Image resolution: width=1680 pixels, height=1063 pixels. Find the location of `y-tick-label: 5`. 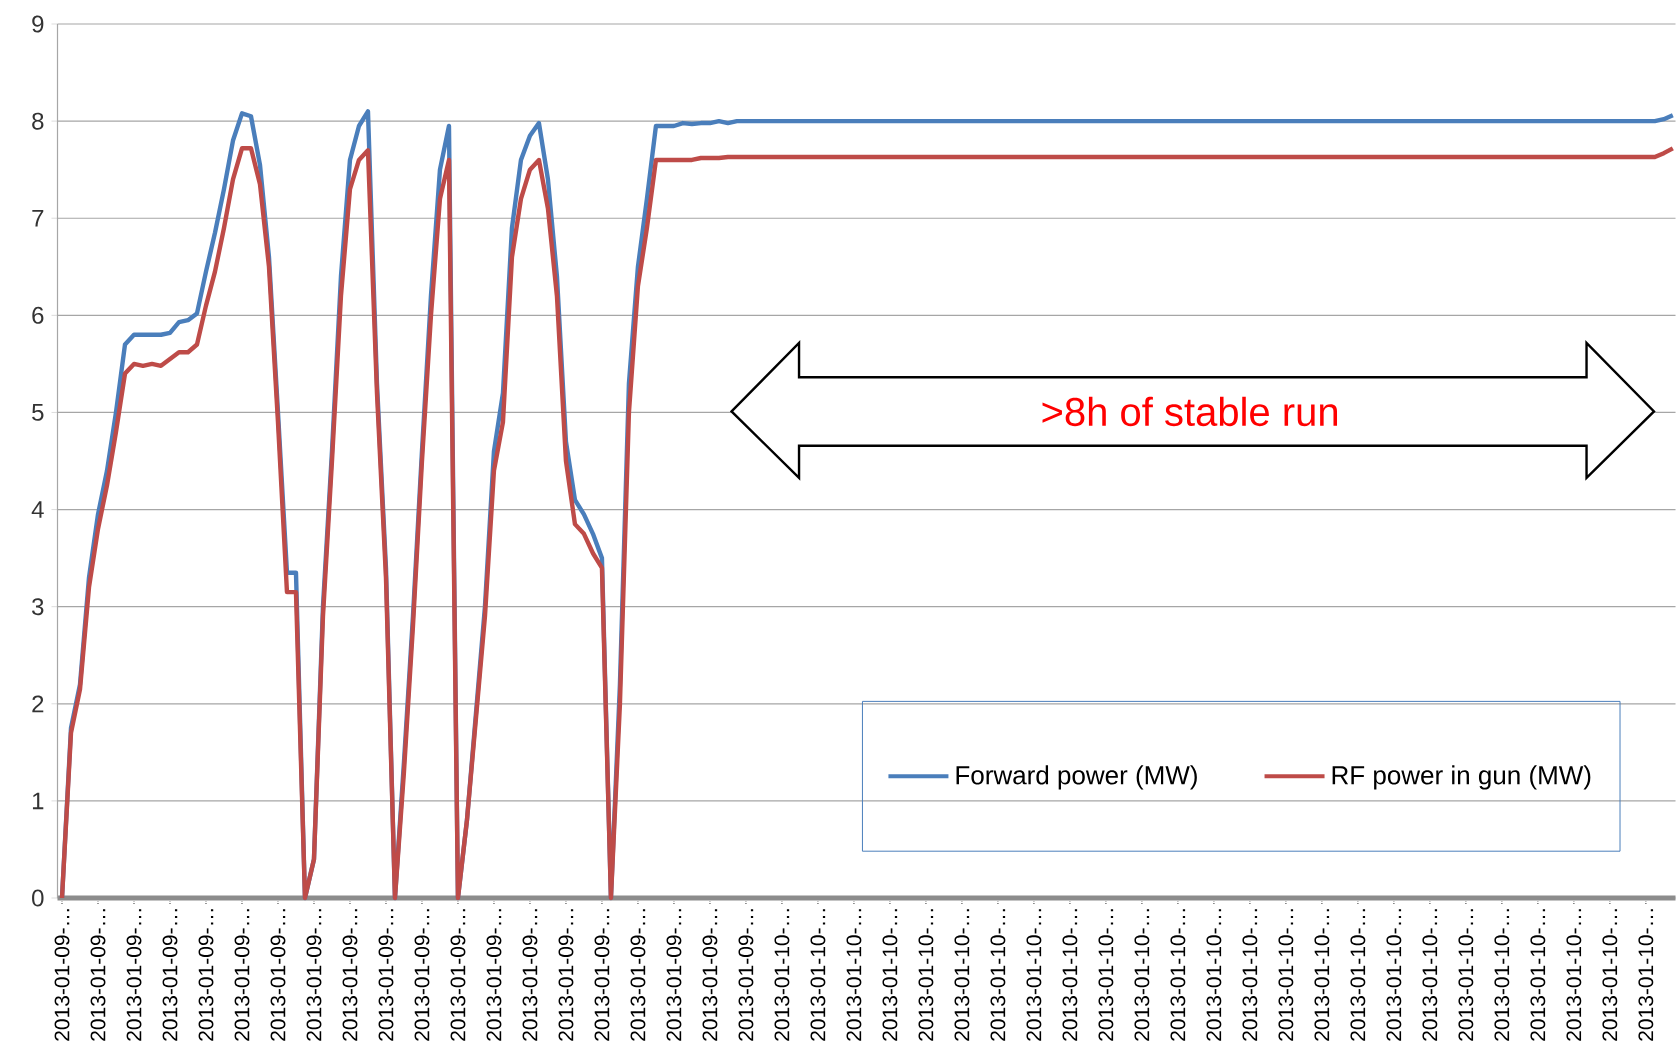

y-tick-label: 5 is located at coordinates (38, 412).